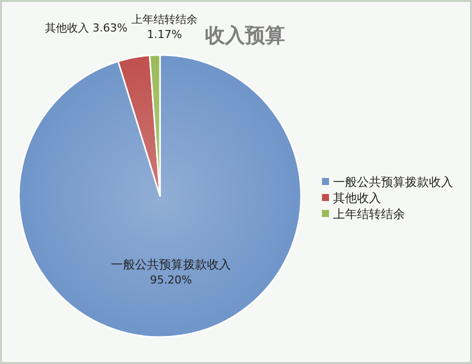 Image resolution: width=472 pixels, height=364 pixels. Describe the element at coordinates (369, 214) in the screenshot. I see `legend-label: 上年结转结余` at that location.